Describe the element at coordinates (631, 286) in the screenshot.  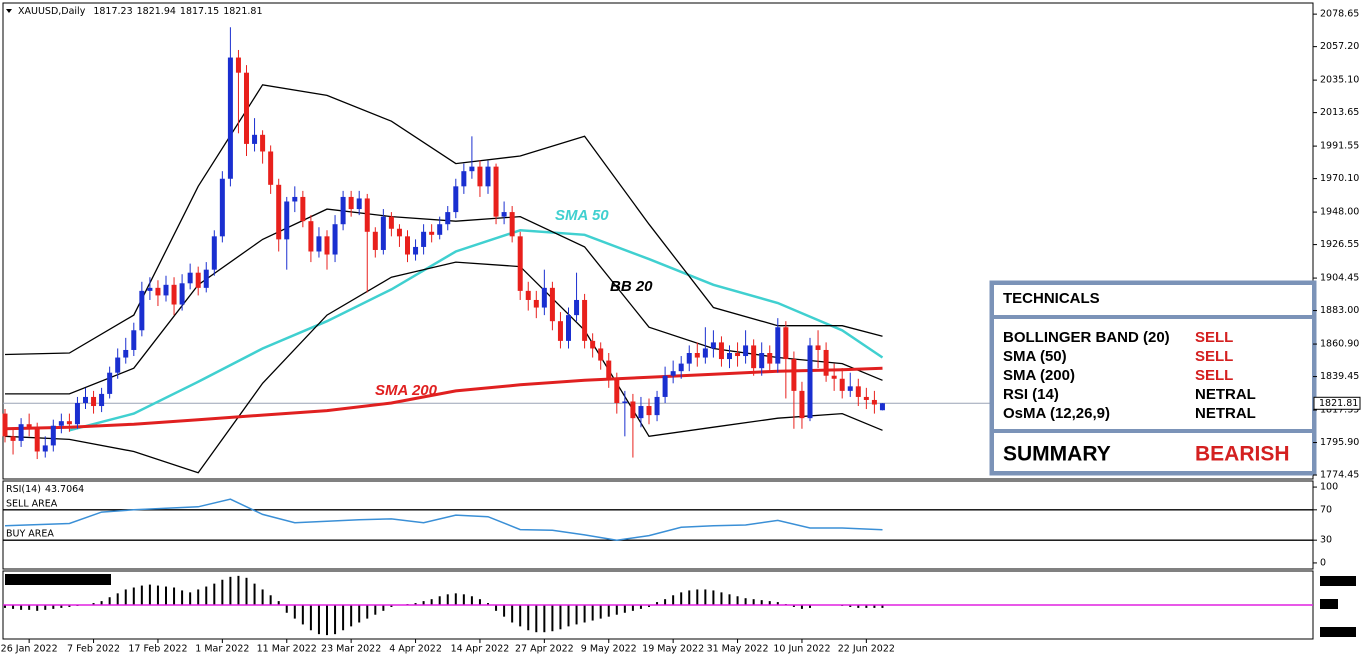
I see `overlay-label: BB 20` at that location.